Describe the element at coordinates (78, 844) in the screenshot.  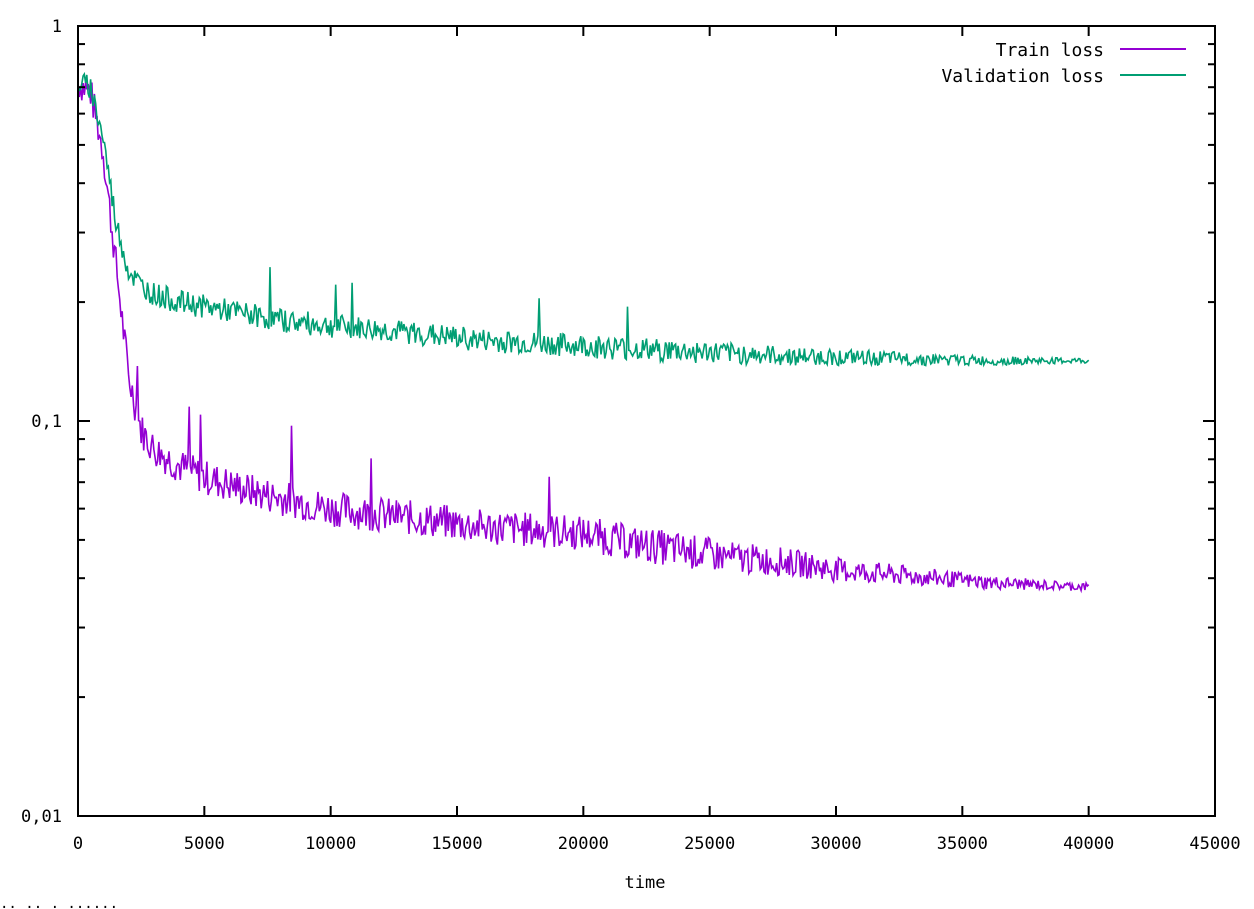
I see `x-tick-label: 0` at that location.